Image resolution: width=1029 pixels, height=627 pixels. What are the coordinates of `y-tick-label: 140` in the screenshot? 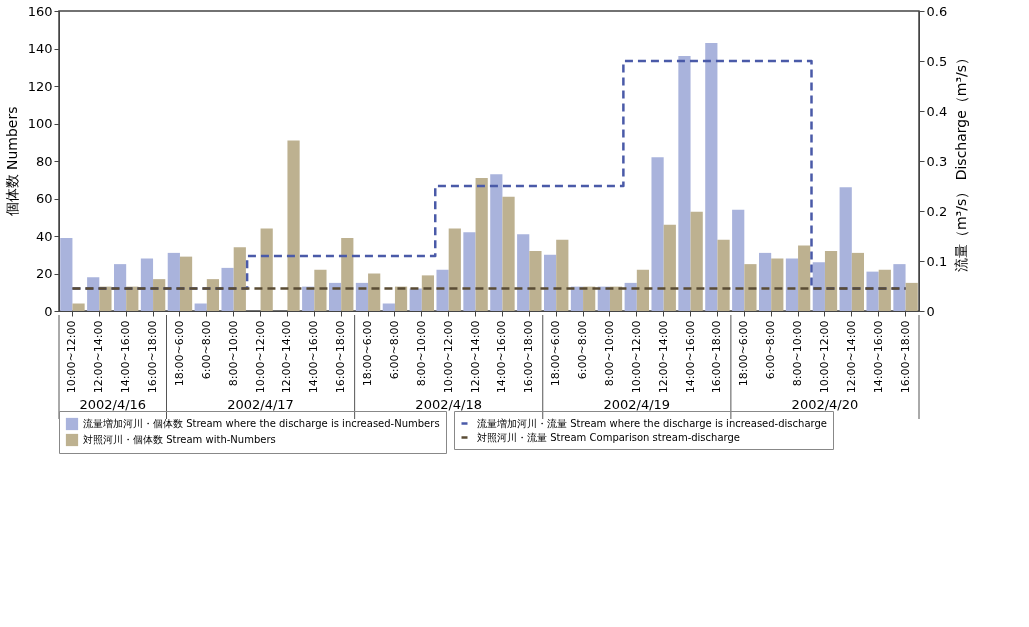 It's located at (40, 48).